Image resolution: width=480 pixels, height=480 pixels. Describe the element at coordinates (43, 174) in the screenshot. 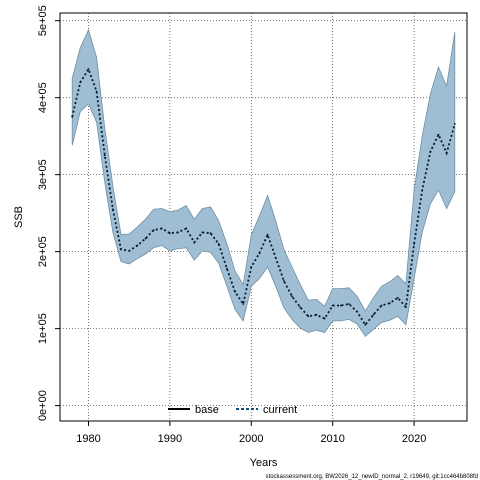

I see `y-tick-label: 3e+05` at that location.